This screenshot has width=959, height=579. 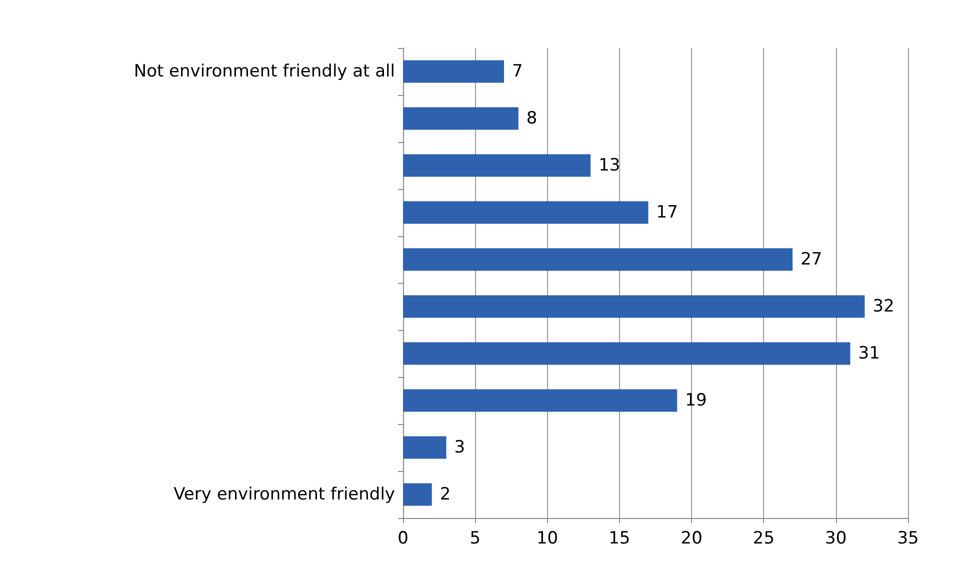 What do you see at coordinates (763, 538) in the screenshot?
I see `x-tick-label: 25` at bounding box center [763, 538].